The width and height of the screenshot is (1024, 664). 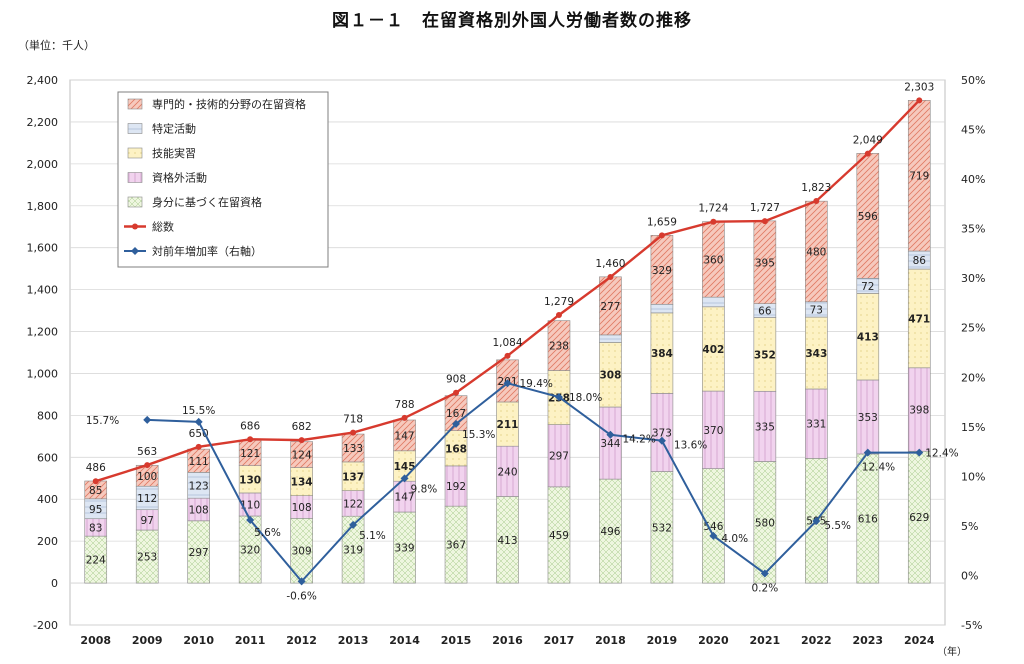 What do you see at coordinates (267, 533) in the screenshot?
I see `rate-value-label: 5.6%` at bounding box center [267, 533].